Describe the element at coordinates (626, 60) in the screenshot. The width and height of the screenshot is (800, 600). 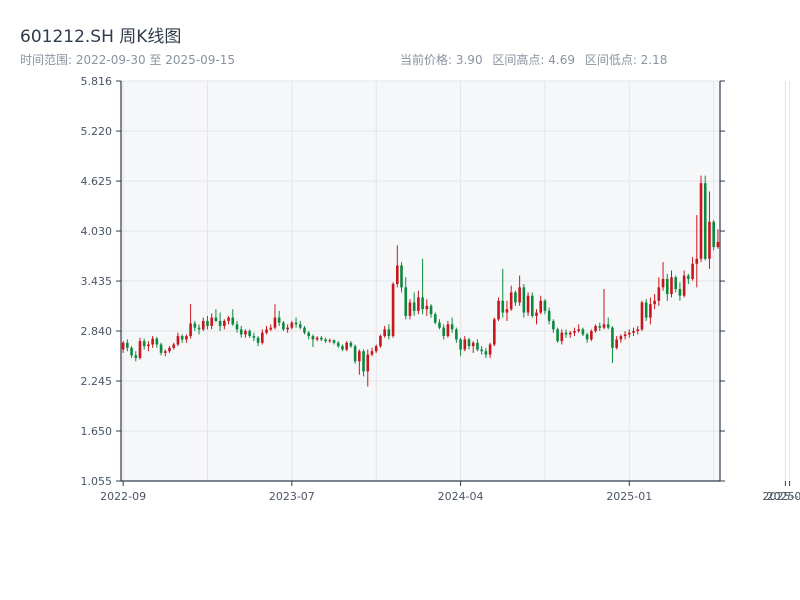
I see `range-low-text: 区间低点: 2.18` at that location.